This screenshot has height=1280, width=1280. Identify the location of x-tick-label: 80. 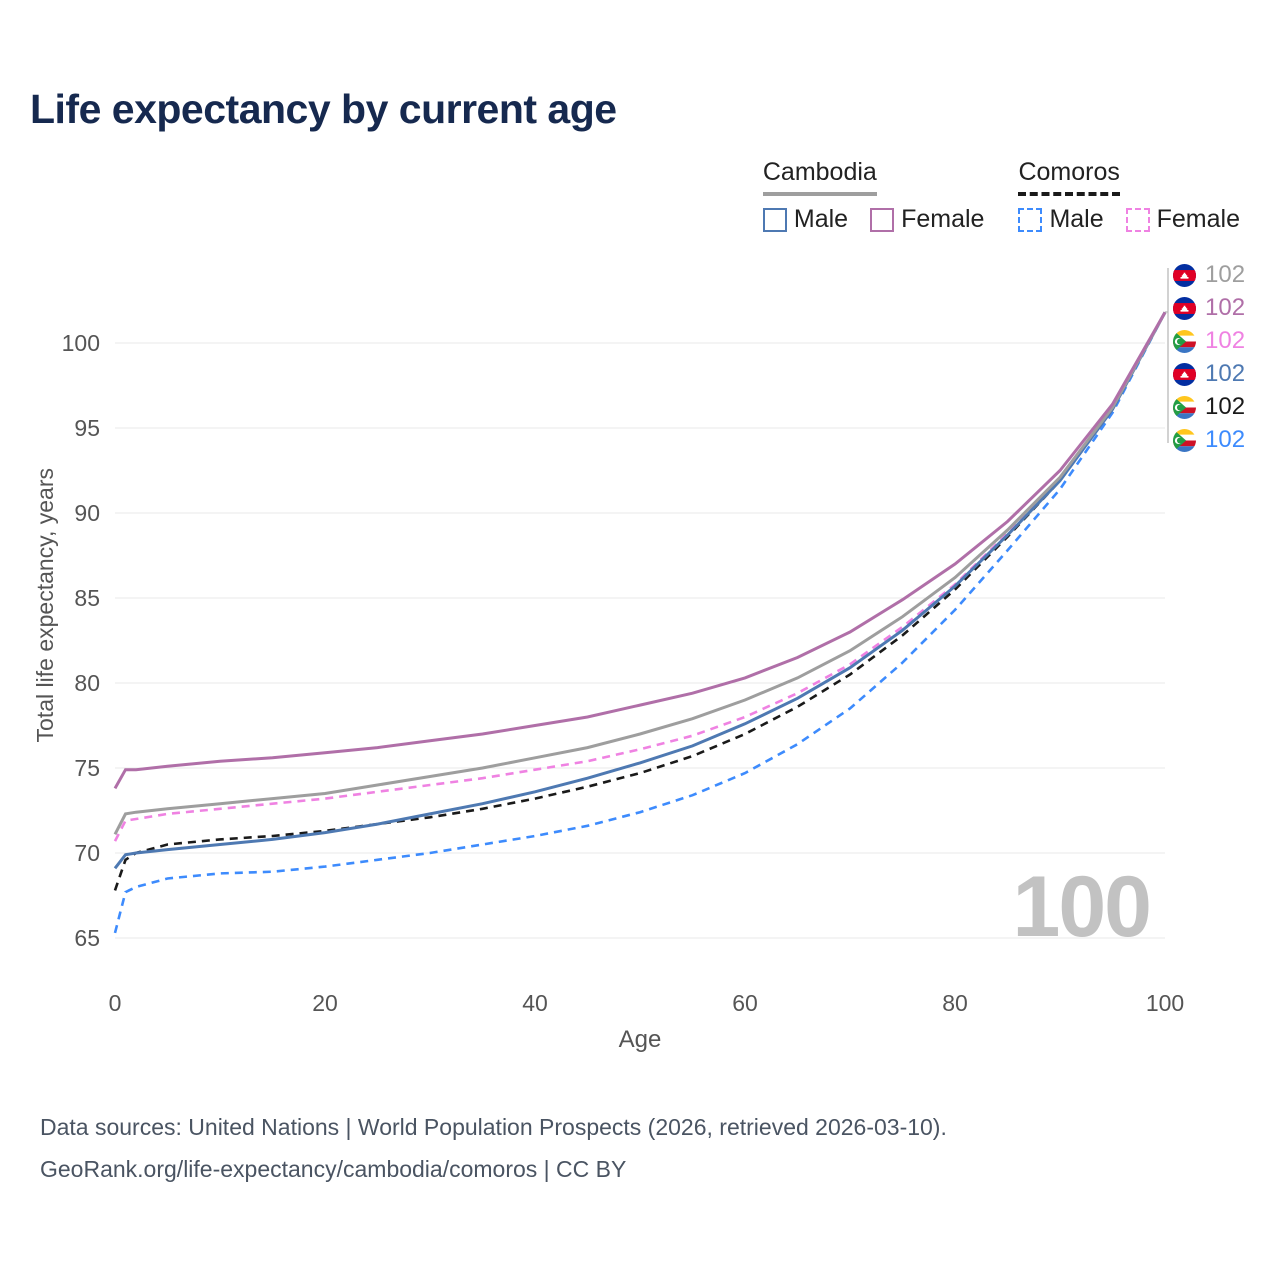
(955, 1003).